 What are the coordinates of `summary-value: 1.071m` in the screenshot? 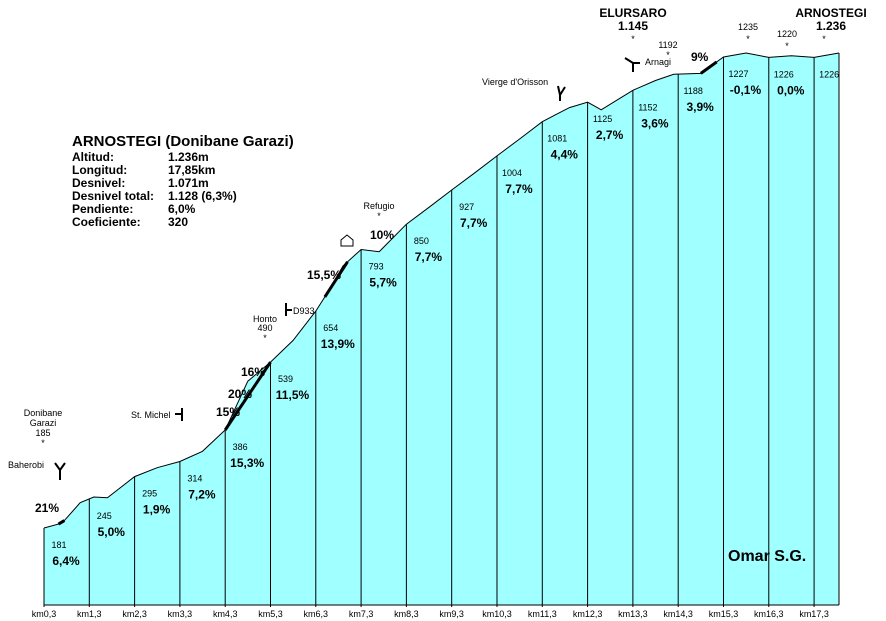 It's located at (188, 183).